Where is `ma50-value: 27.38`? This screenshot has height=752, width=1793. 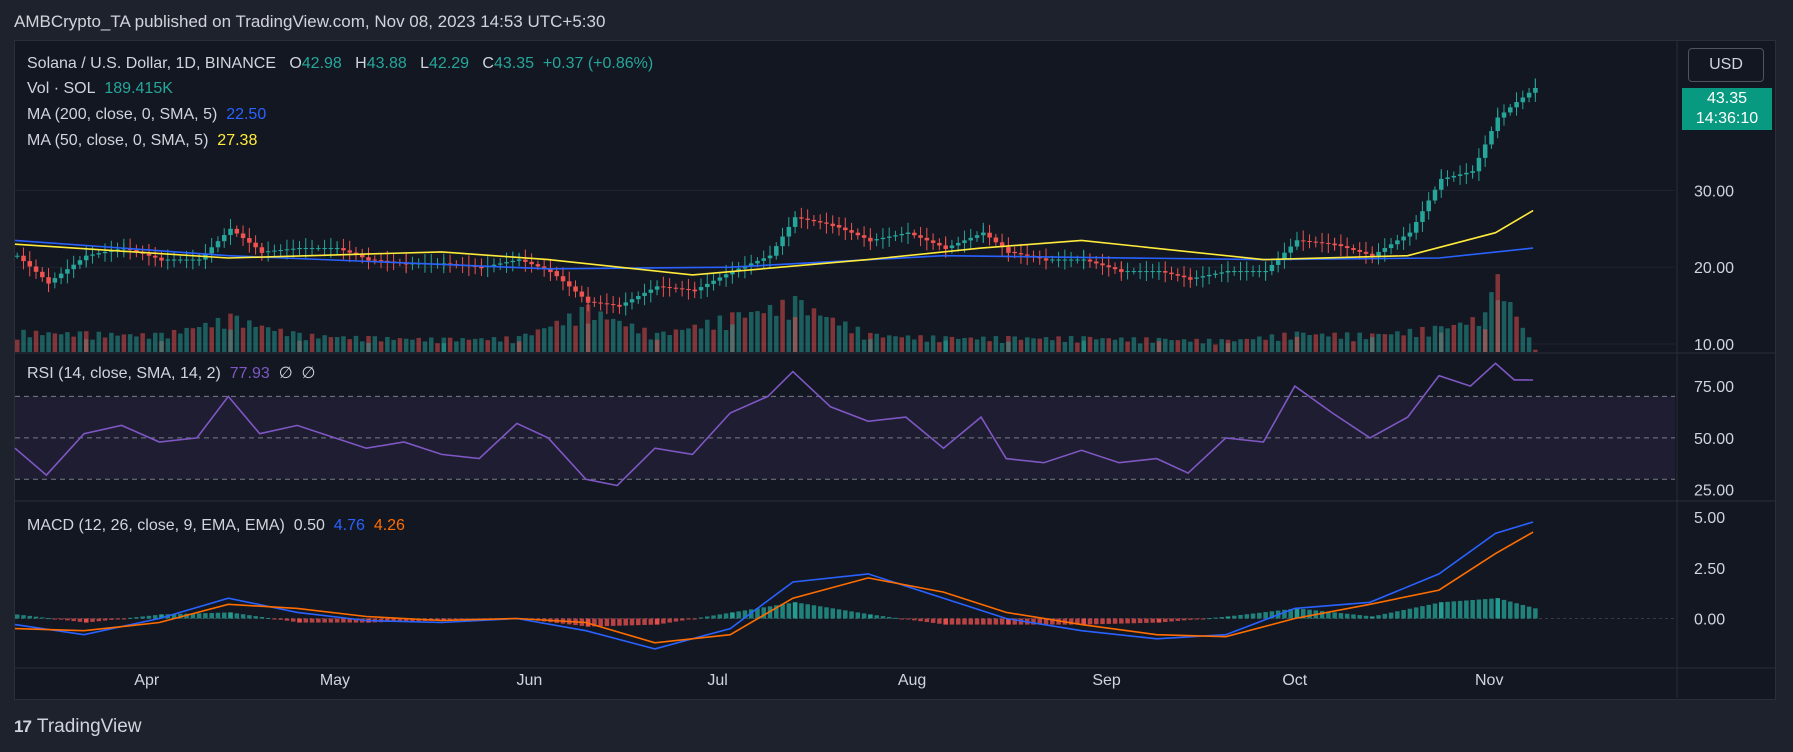
ma50-value: 27.38 is located at coordinates (237, 140).